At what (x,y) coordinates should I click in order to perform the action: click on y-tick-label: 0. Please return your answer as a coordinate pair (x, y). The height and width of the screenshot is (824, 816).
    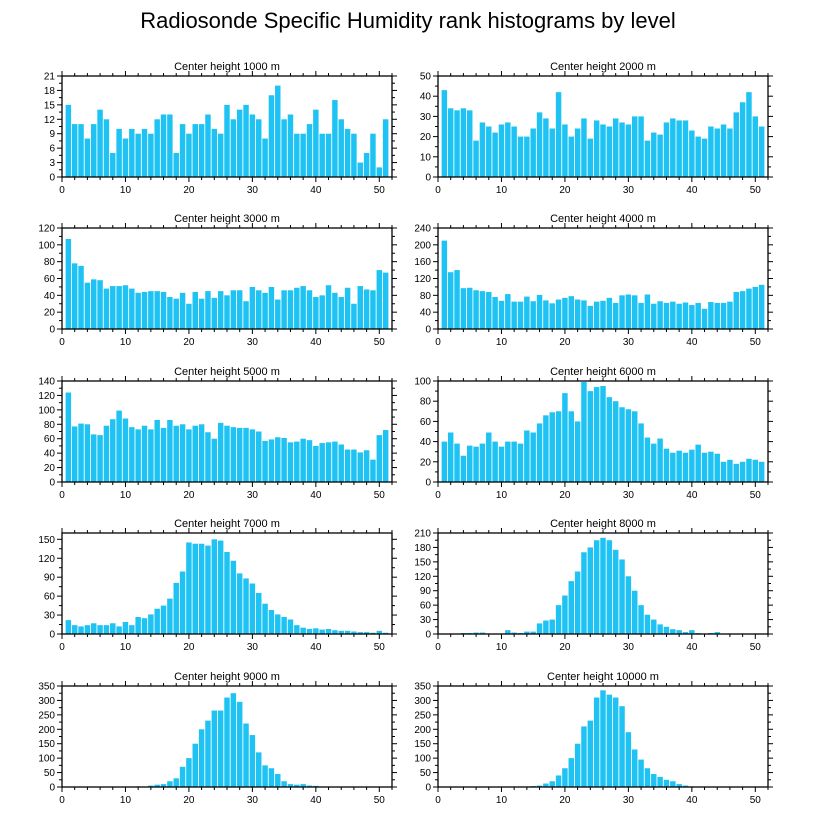
    Looking at the image, I should click on (428, 788).